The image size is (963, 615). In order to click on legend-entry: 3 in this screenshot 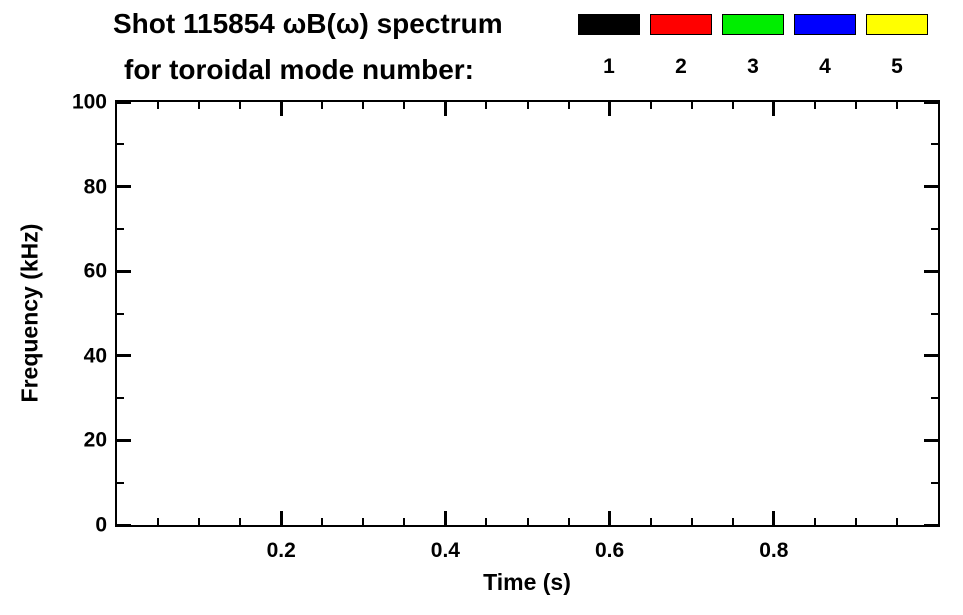, I will do `click(753, 45)`.